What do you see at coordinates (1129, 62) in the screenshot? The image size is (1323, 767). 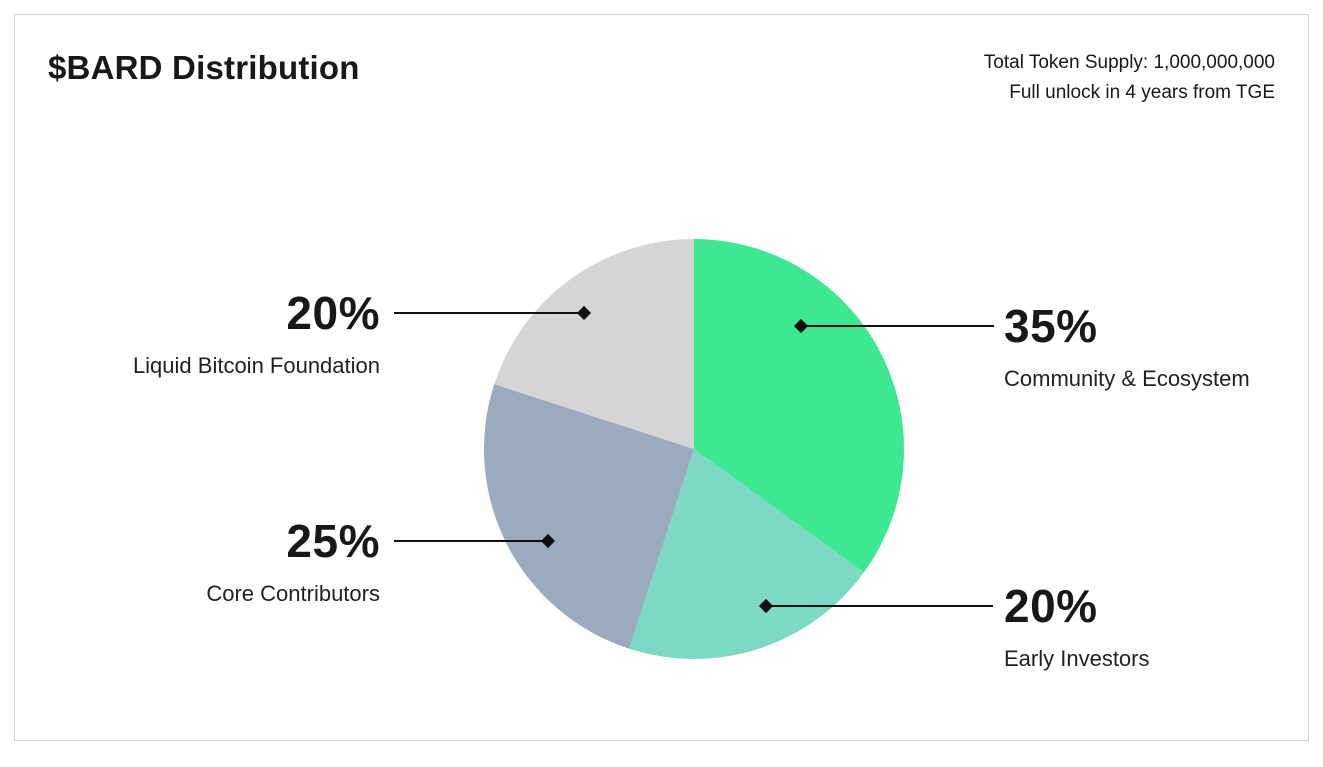 I see `total-supply-text: Total Token Supply: 1,000,000,000` at bounding box center [1129, 62].